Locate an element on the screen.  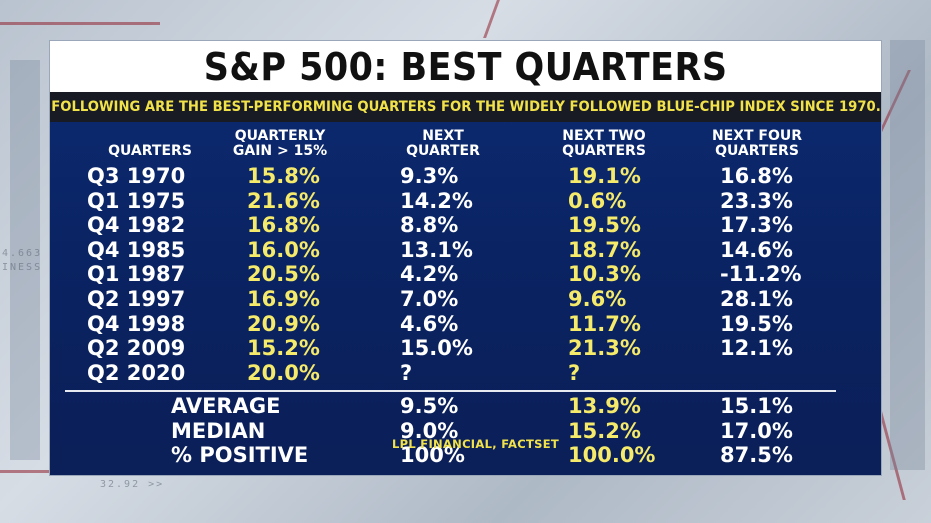
column-header: NEXT FOUR QUARTERS is located at coordinates (757, 144).